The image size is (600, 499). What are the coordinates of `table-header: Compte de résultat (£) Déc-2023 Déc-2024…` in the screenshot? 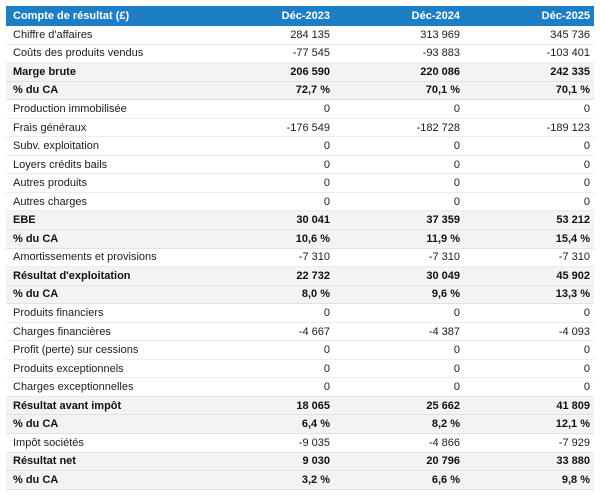 It's located at (300, 16).